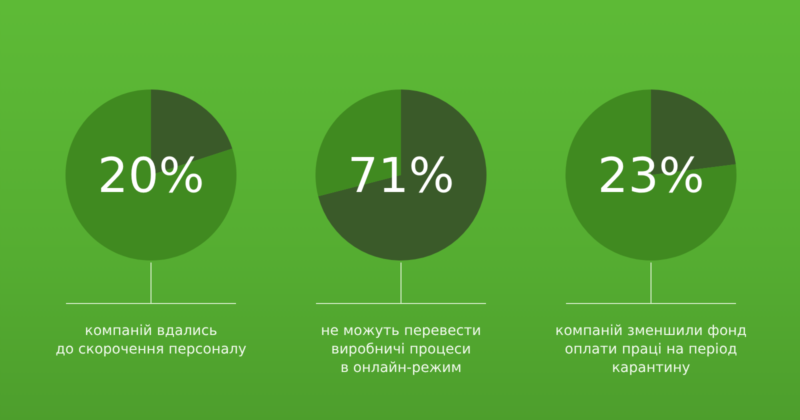  What do you see at coordinates (651, 349) in the screenshot?
I see `text: компаній зменшили фонд оплати праці на період карантину` at bounding box center [651, 349].